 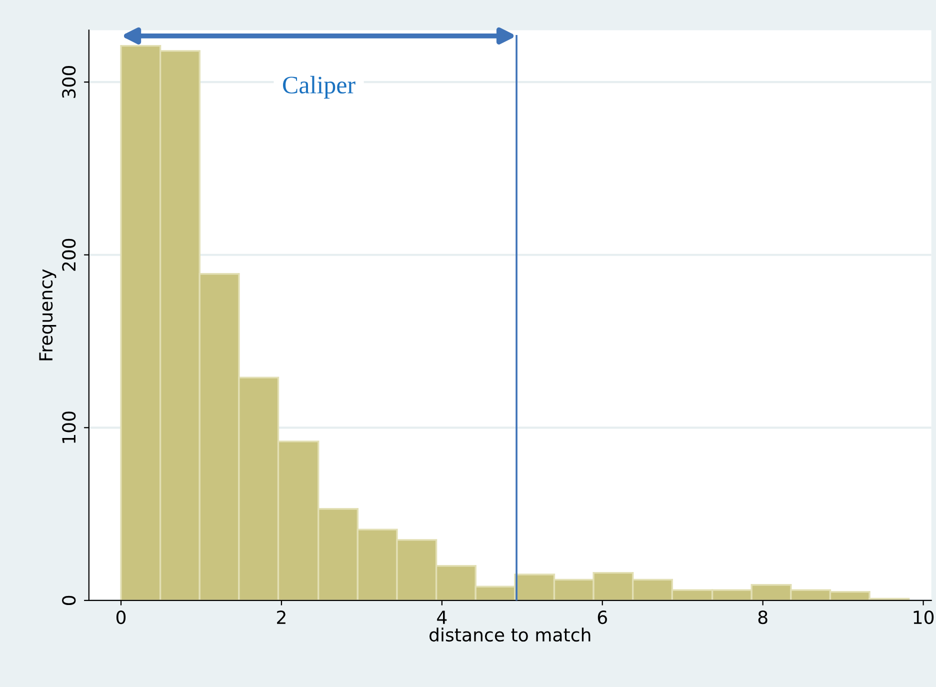 I want to click on y-tick-label: 300, so click(x=69, y=82).